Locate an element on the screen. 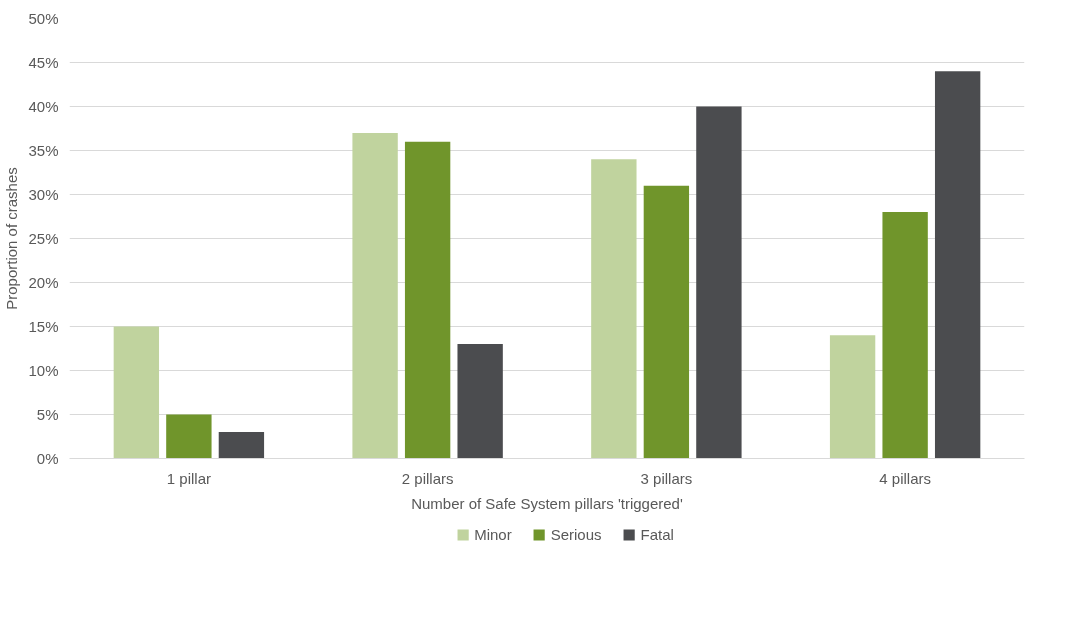  x-tick-label: 2 pillars is located at coordinates (427, 478).